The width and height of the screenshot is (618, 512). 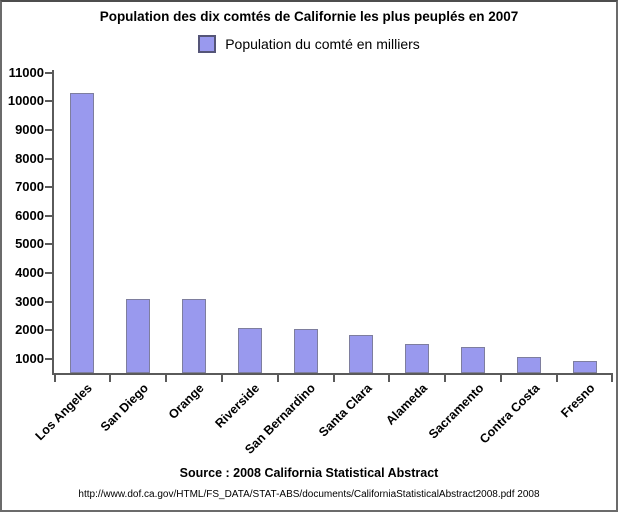 What do you see at coordinates (63, 412) in the screenshot?
I see `x-label-los-angeles: Los Angeles` at bounding box center [63, 412].